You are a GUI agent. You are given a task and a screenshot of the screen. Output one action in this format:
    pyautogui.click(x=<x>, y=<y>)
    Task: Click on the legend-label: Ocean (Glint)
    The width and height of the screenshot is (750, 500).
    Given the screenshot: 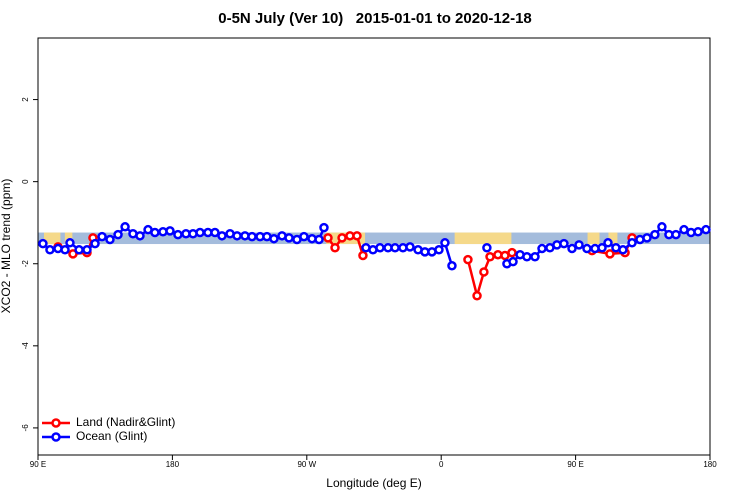 What is the action you would take?
    pyautogui.click(x=111, y=436)
    